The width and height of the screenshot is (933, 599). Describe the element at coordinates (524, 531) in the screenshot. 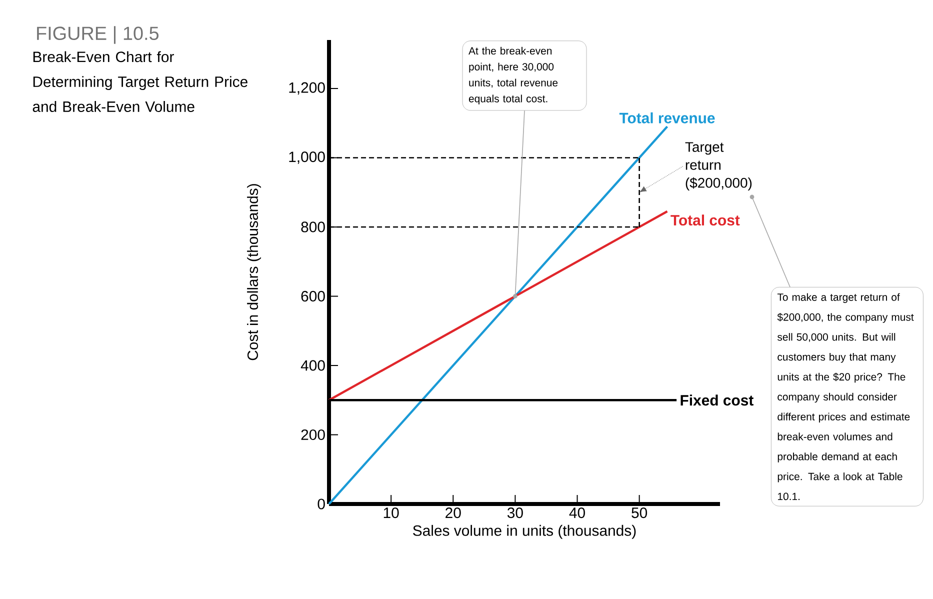

I see `x-axis-title: Sales volume in units (thousands)` at that location.